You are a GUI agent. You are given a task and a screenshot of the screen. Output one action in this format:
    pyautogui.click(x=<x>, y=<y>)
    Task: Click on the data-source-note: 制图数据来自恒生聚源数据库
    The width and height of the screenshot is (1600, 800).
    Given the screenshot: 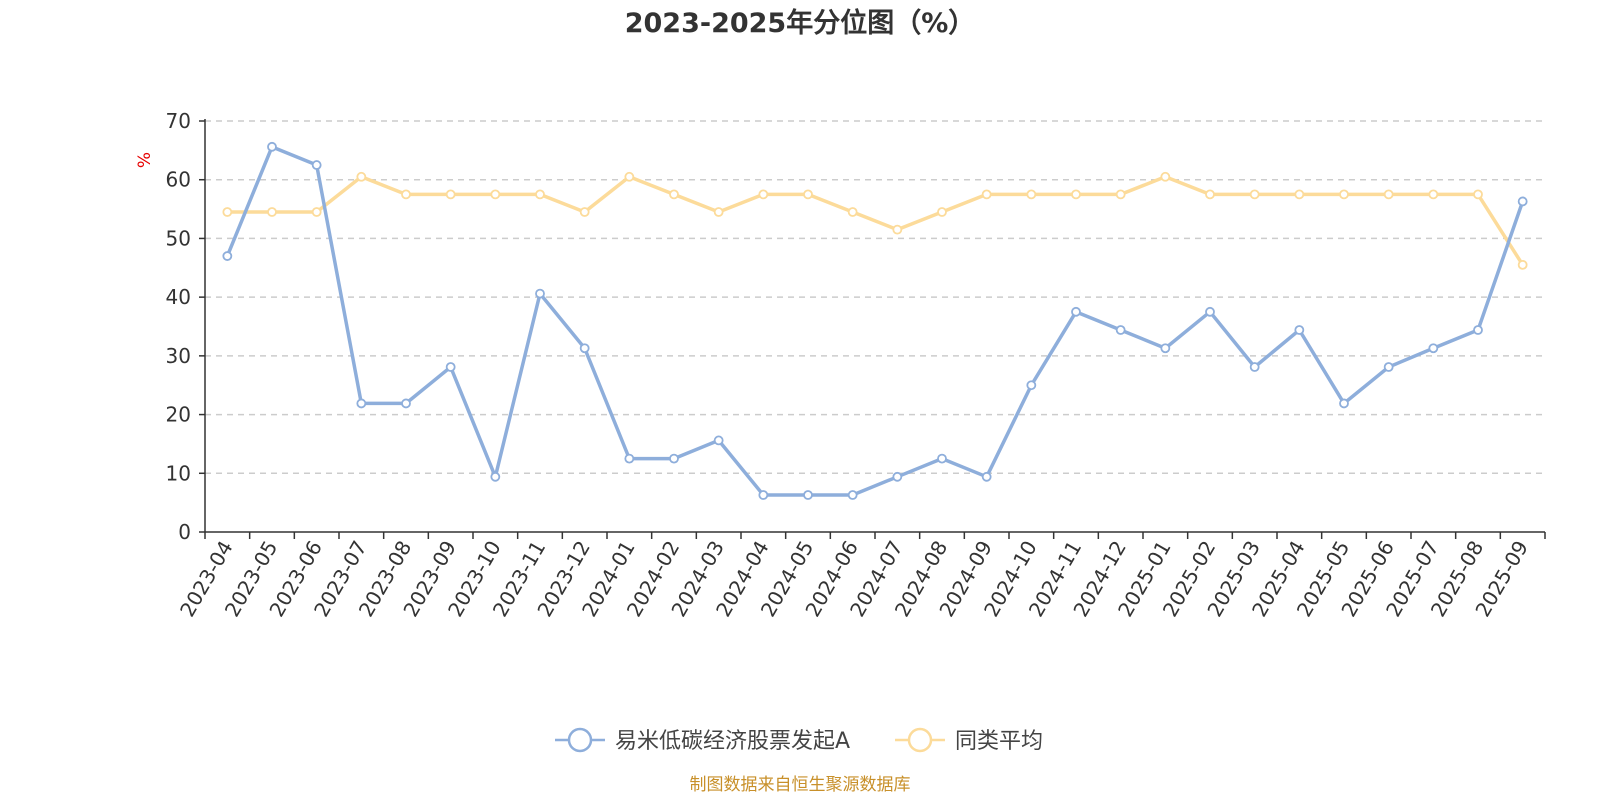 What is the action you would take?
    pyautogui.click(x=800, y=785)
    